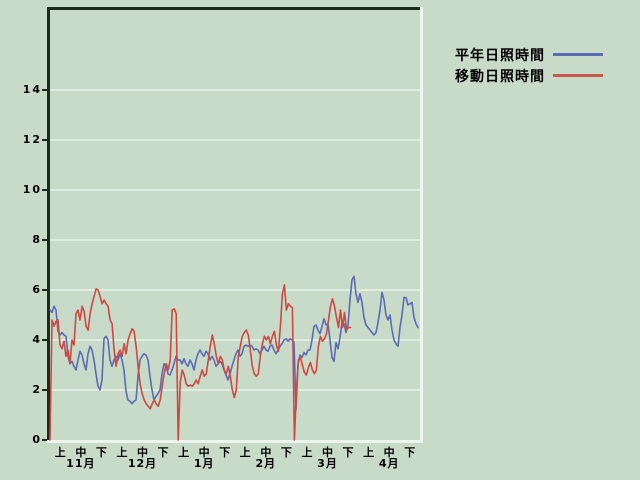 This screenshot has width=640, height=480. Describe the element at coordinates (32, 189) in the screenshot. I see `y-axis-tick-label: 10` at that location.